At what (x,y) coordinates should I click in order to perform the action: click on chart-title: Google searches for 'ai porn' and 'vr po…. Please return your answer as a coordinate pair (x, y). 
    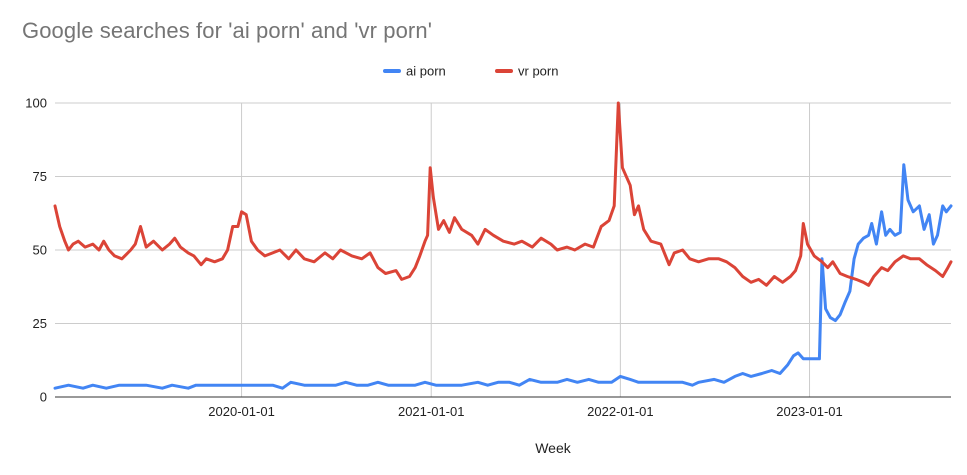
    Looking at the image, I should click on (227, 30).